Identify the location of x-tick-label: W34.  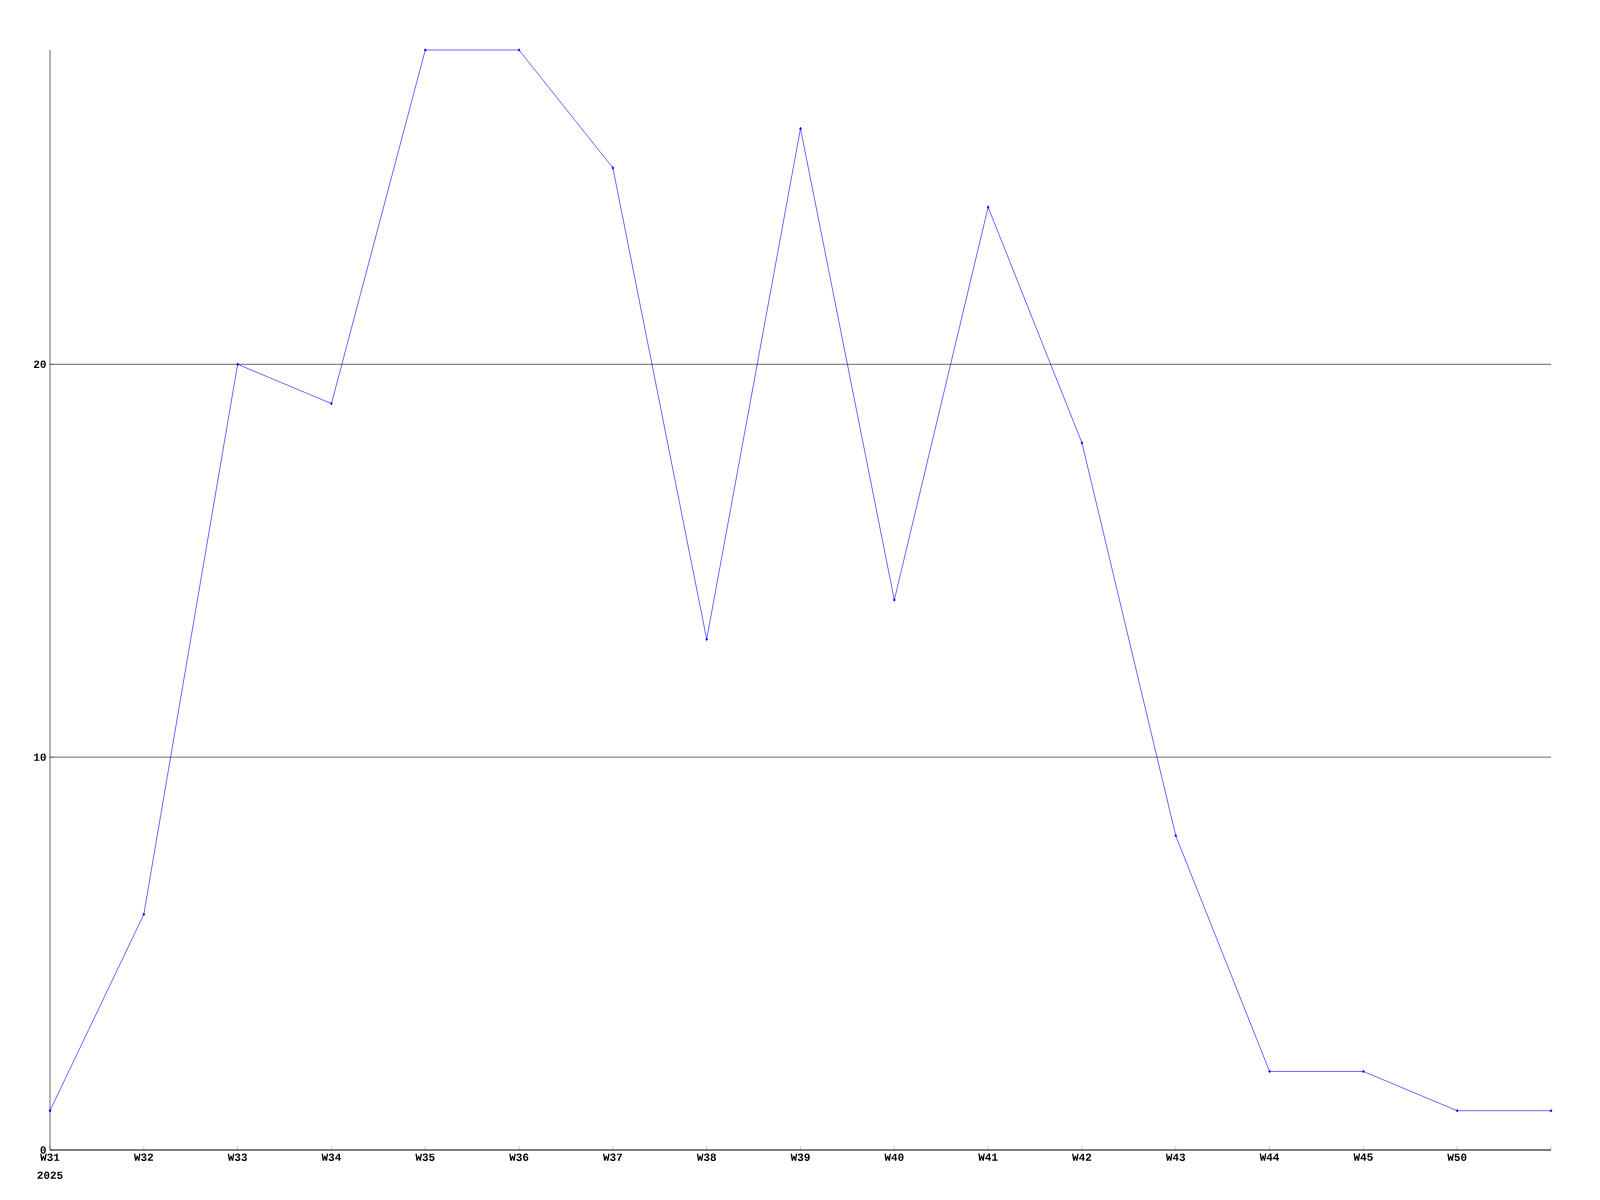
(331, 1157).